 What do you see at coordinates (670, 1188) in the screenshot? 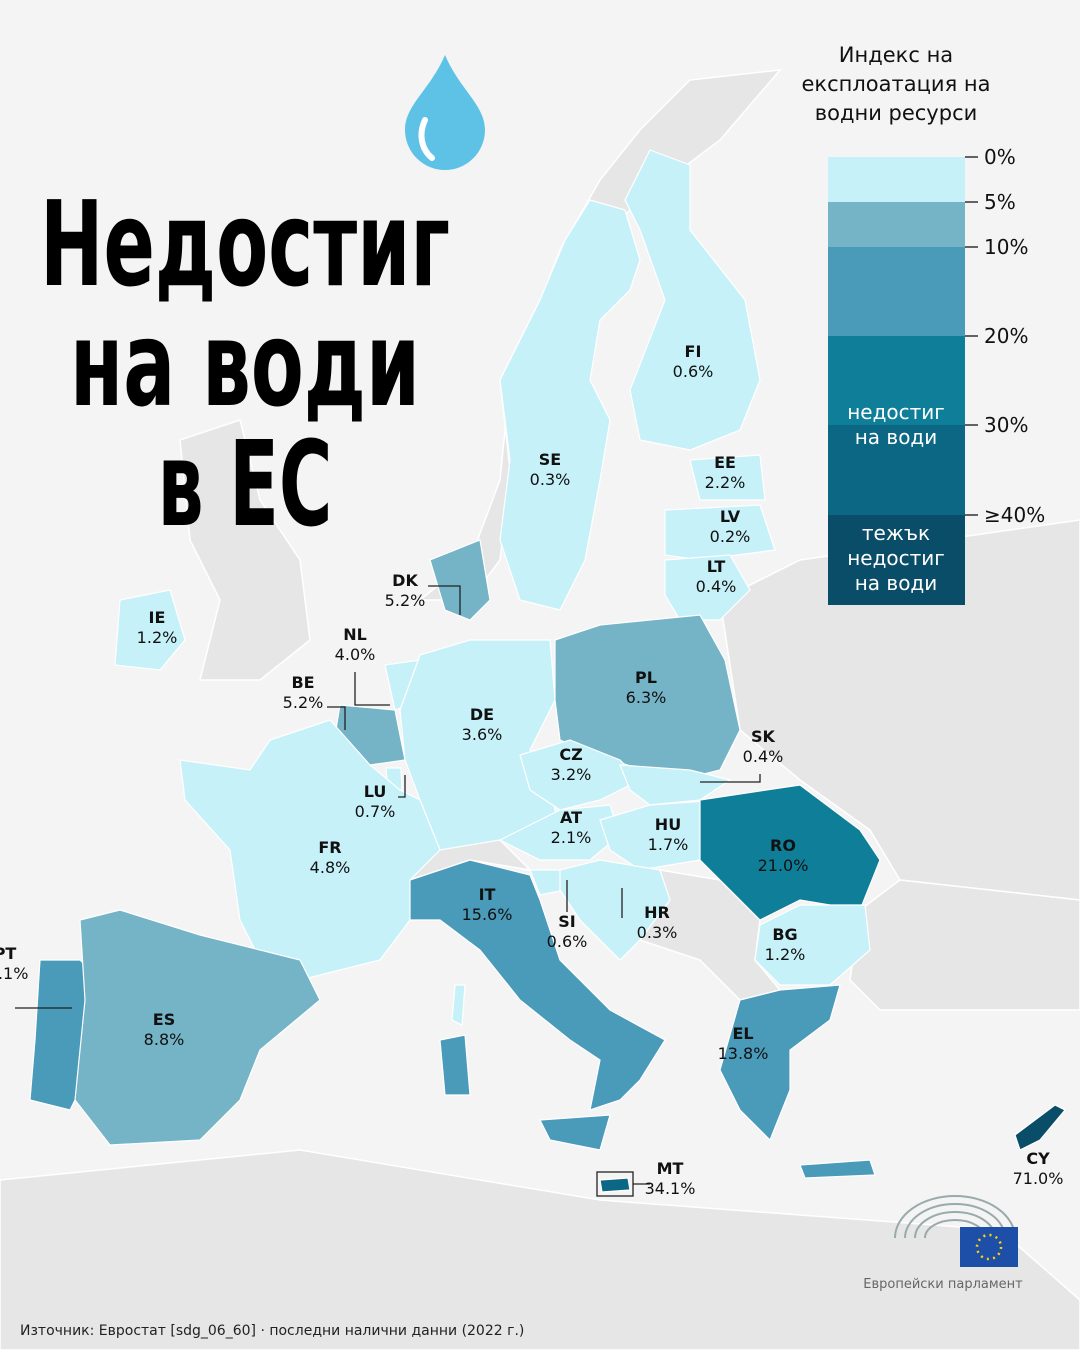
I see `country-value: 34.1%` at bounding box center [670, 1188].